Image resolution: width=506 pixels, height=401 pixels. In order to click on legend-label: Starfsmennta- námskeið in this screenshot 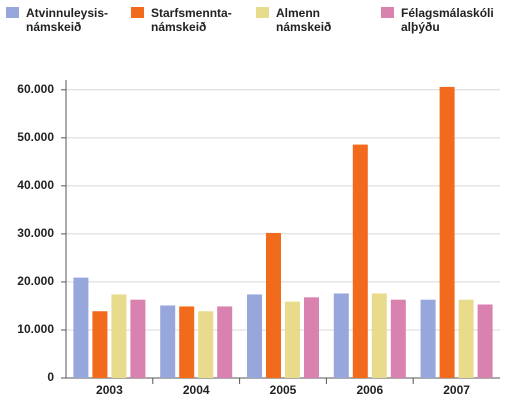, I will do `click(191, 20)`.